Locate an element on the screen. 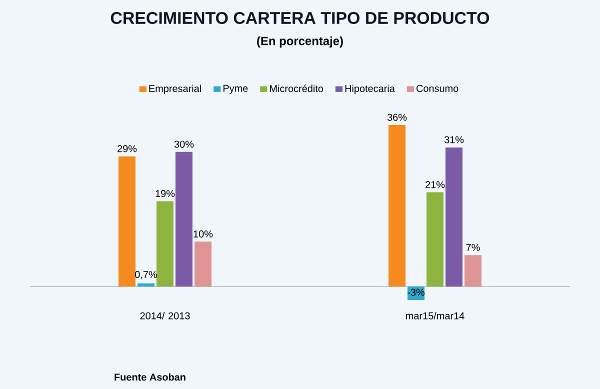  legend-label: Empresarial is located at coordinates (175, 89).